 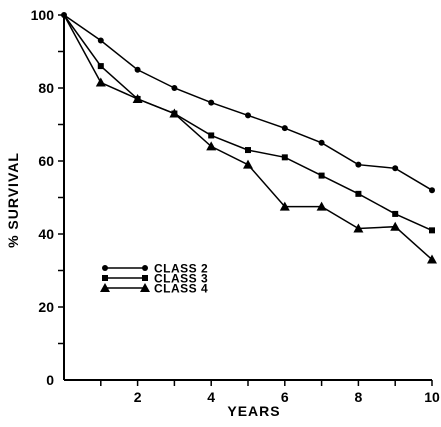 What do you see at coordinates (46, 88) in the screenshot?
I see `y-tick-label: 80` at bounding box center [46, 88].